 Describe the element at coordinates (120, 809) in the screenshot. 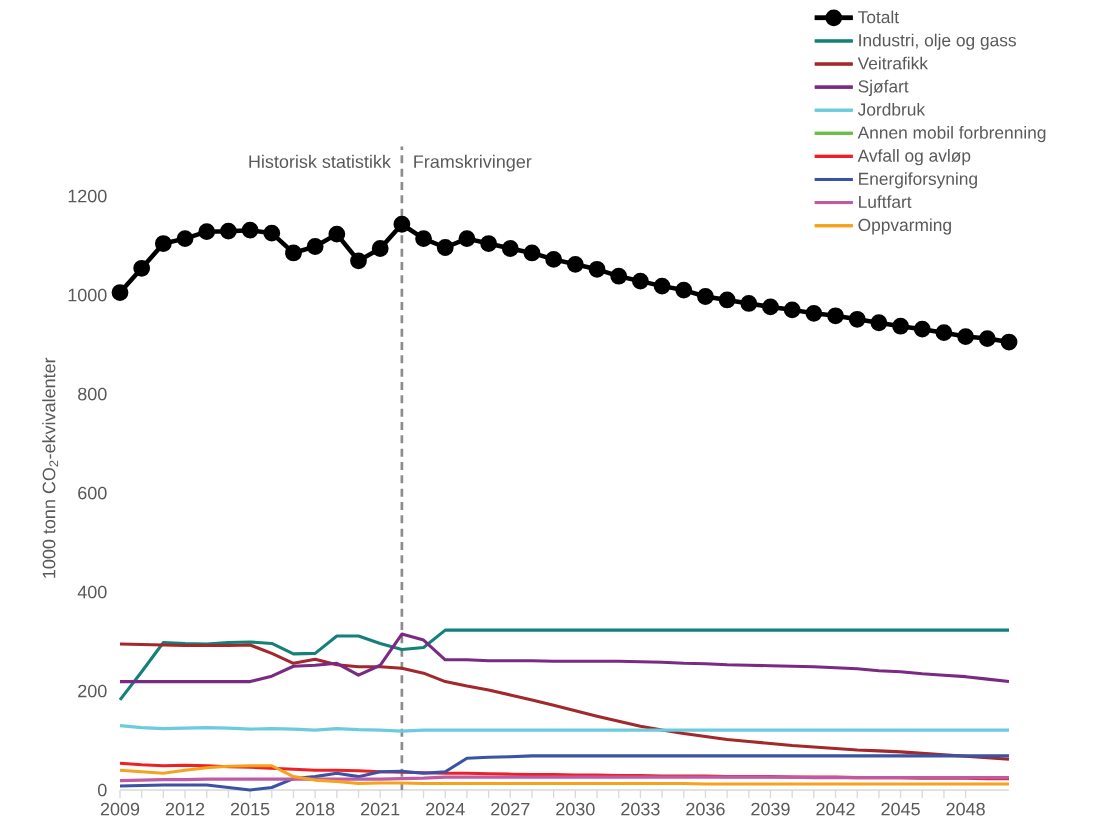

I see `x-tick-label: 2009` at that location.